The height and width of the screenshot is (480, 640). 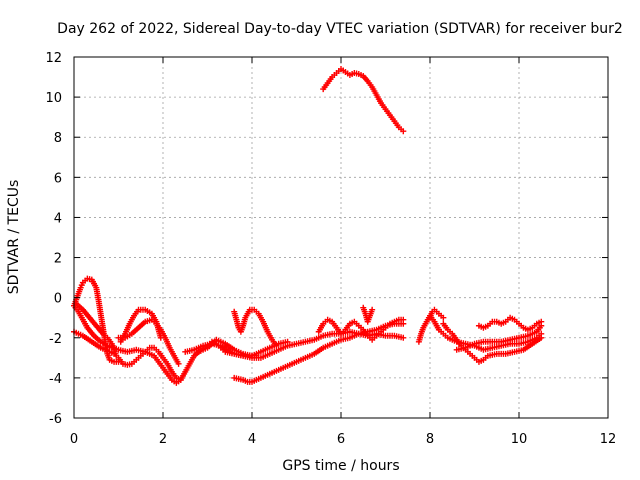 What do you see at coordinates (430, 439) in the screenshot?
I see `x-tick-label: 8` at bounding box center [430, 439].